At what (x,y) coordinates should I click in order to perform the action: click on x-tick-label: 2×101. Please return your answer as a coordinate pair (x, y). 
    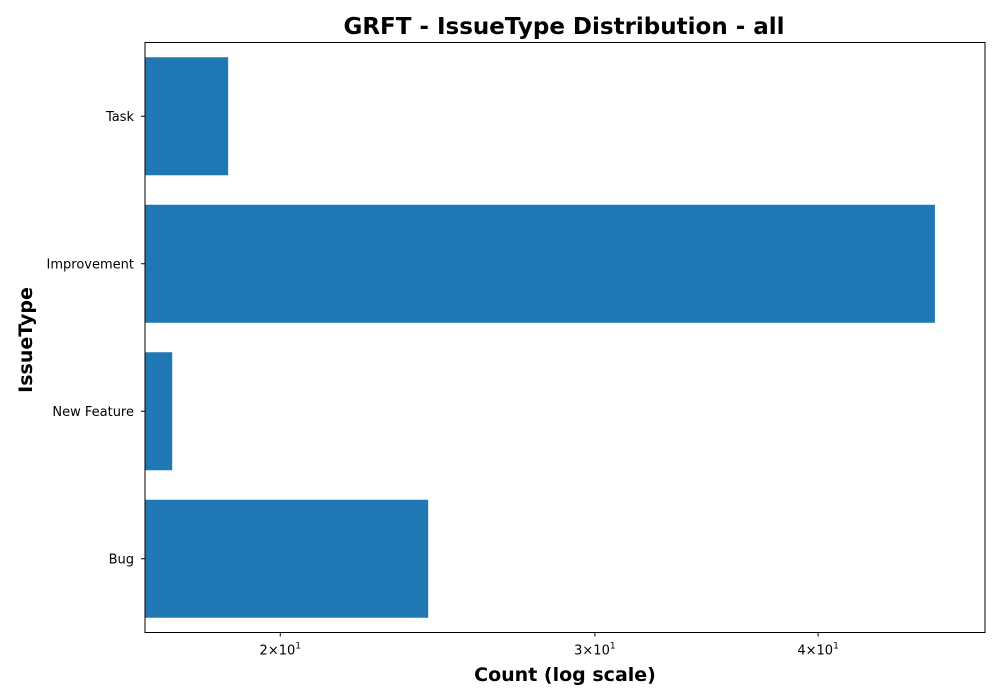
    Looking at the image, I should click on (280, 650).